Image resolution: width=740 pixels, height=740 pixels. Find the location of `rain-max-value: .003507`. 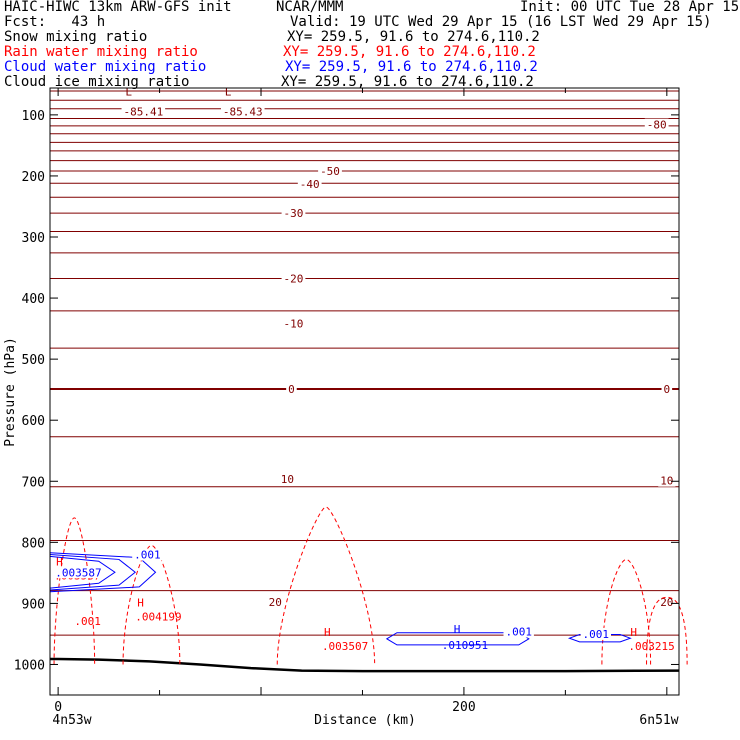

rain-max-value: .003507 is located at coordinates (345, 646).